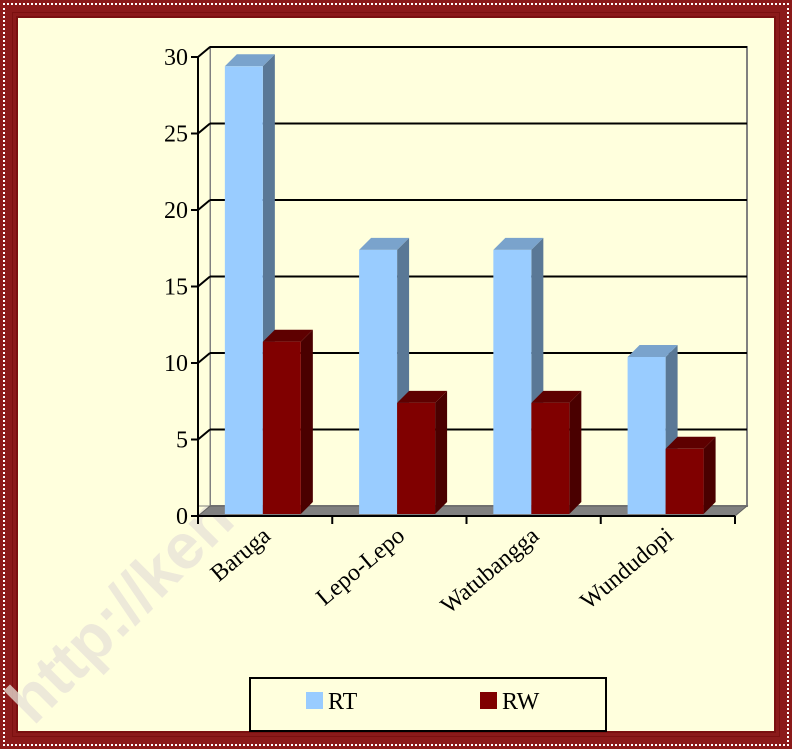 The height and width of the screenshot is (749, 792). Describe the element at coordinates (176, 288) in the screenshot. I see `y-tick-label: 15` at that location.